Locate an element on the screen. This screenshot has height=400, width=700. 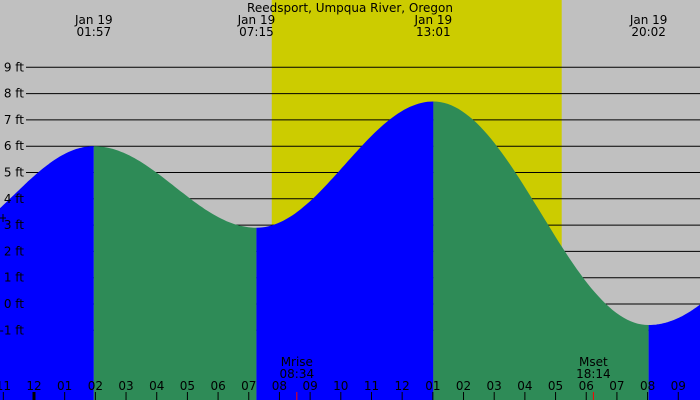
extreme-time-label: 20:02 is located at coordinates (648, 32).